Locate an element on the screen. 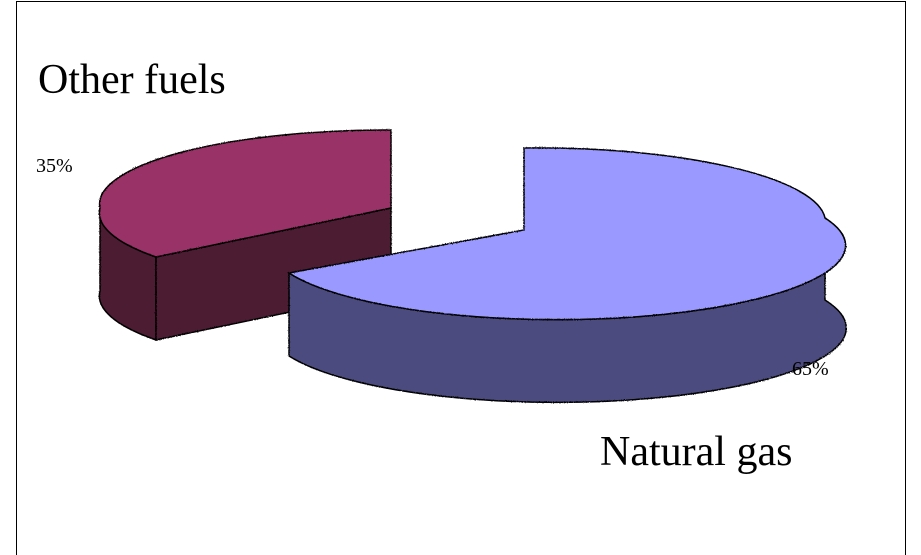  data-label-other-fuels: 35% is located at coordinates (54, 166).